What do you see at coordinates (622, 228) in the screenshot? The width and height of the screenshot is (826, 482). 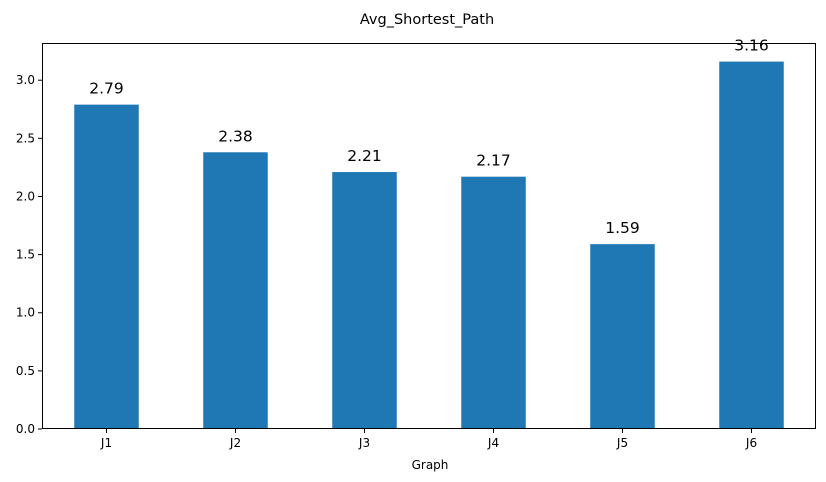 I see `bar-value-label-j5: 1.59` at bounding box center [622, 228].